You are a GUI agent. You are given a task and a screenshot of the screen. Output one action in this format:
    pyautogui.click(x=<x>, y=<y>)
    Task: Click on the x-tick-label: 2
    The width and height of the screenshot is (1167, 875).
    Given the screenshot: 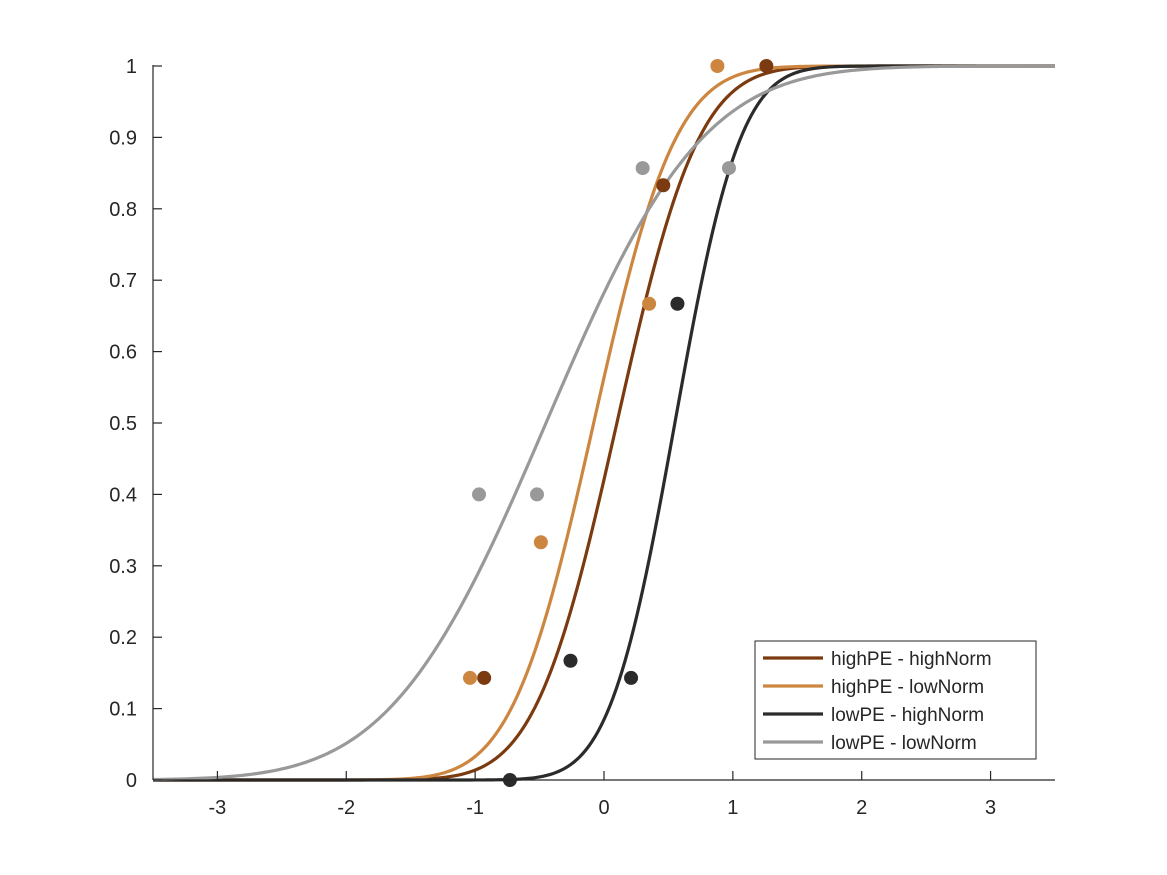 What is the action you would take?
    pyautogui.click(x=861, y=808)
    